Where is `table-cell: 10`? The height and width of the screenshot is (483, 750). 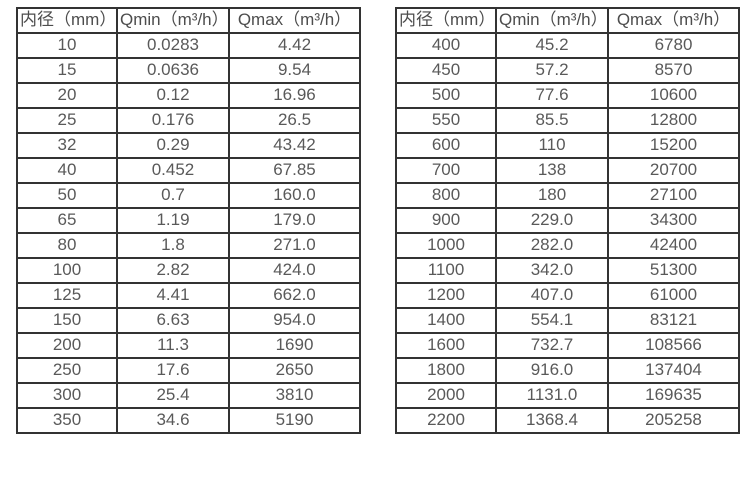
table-cell: 10 is located at coordinates (67, 45).